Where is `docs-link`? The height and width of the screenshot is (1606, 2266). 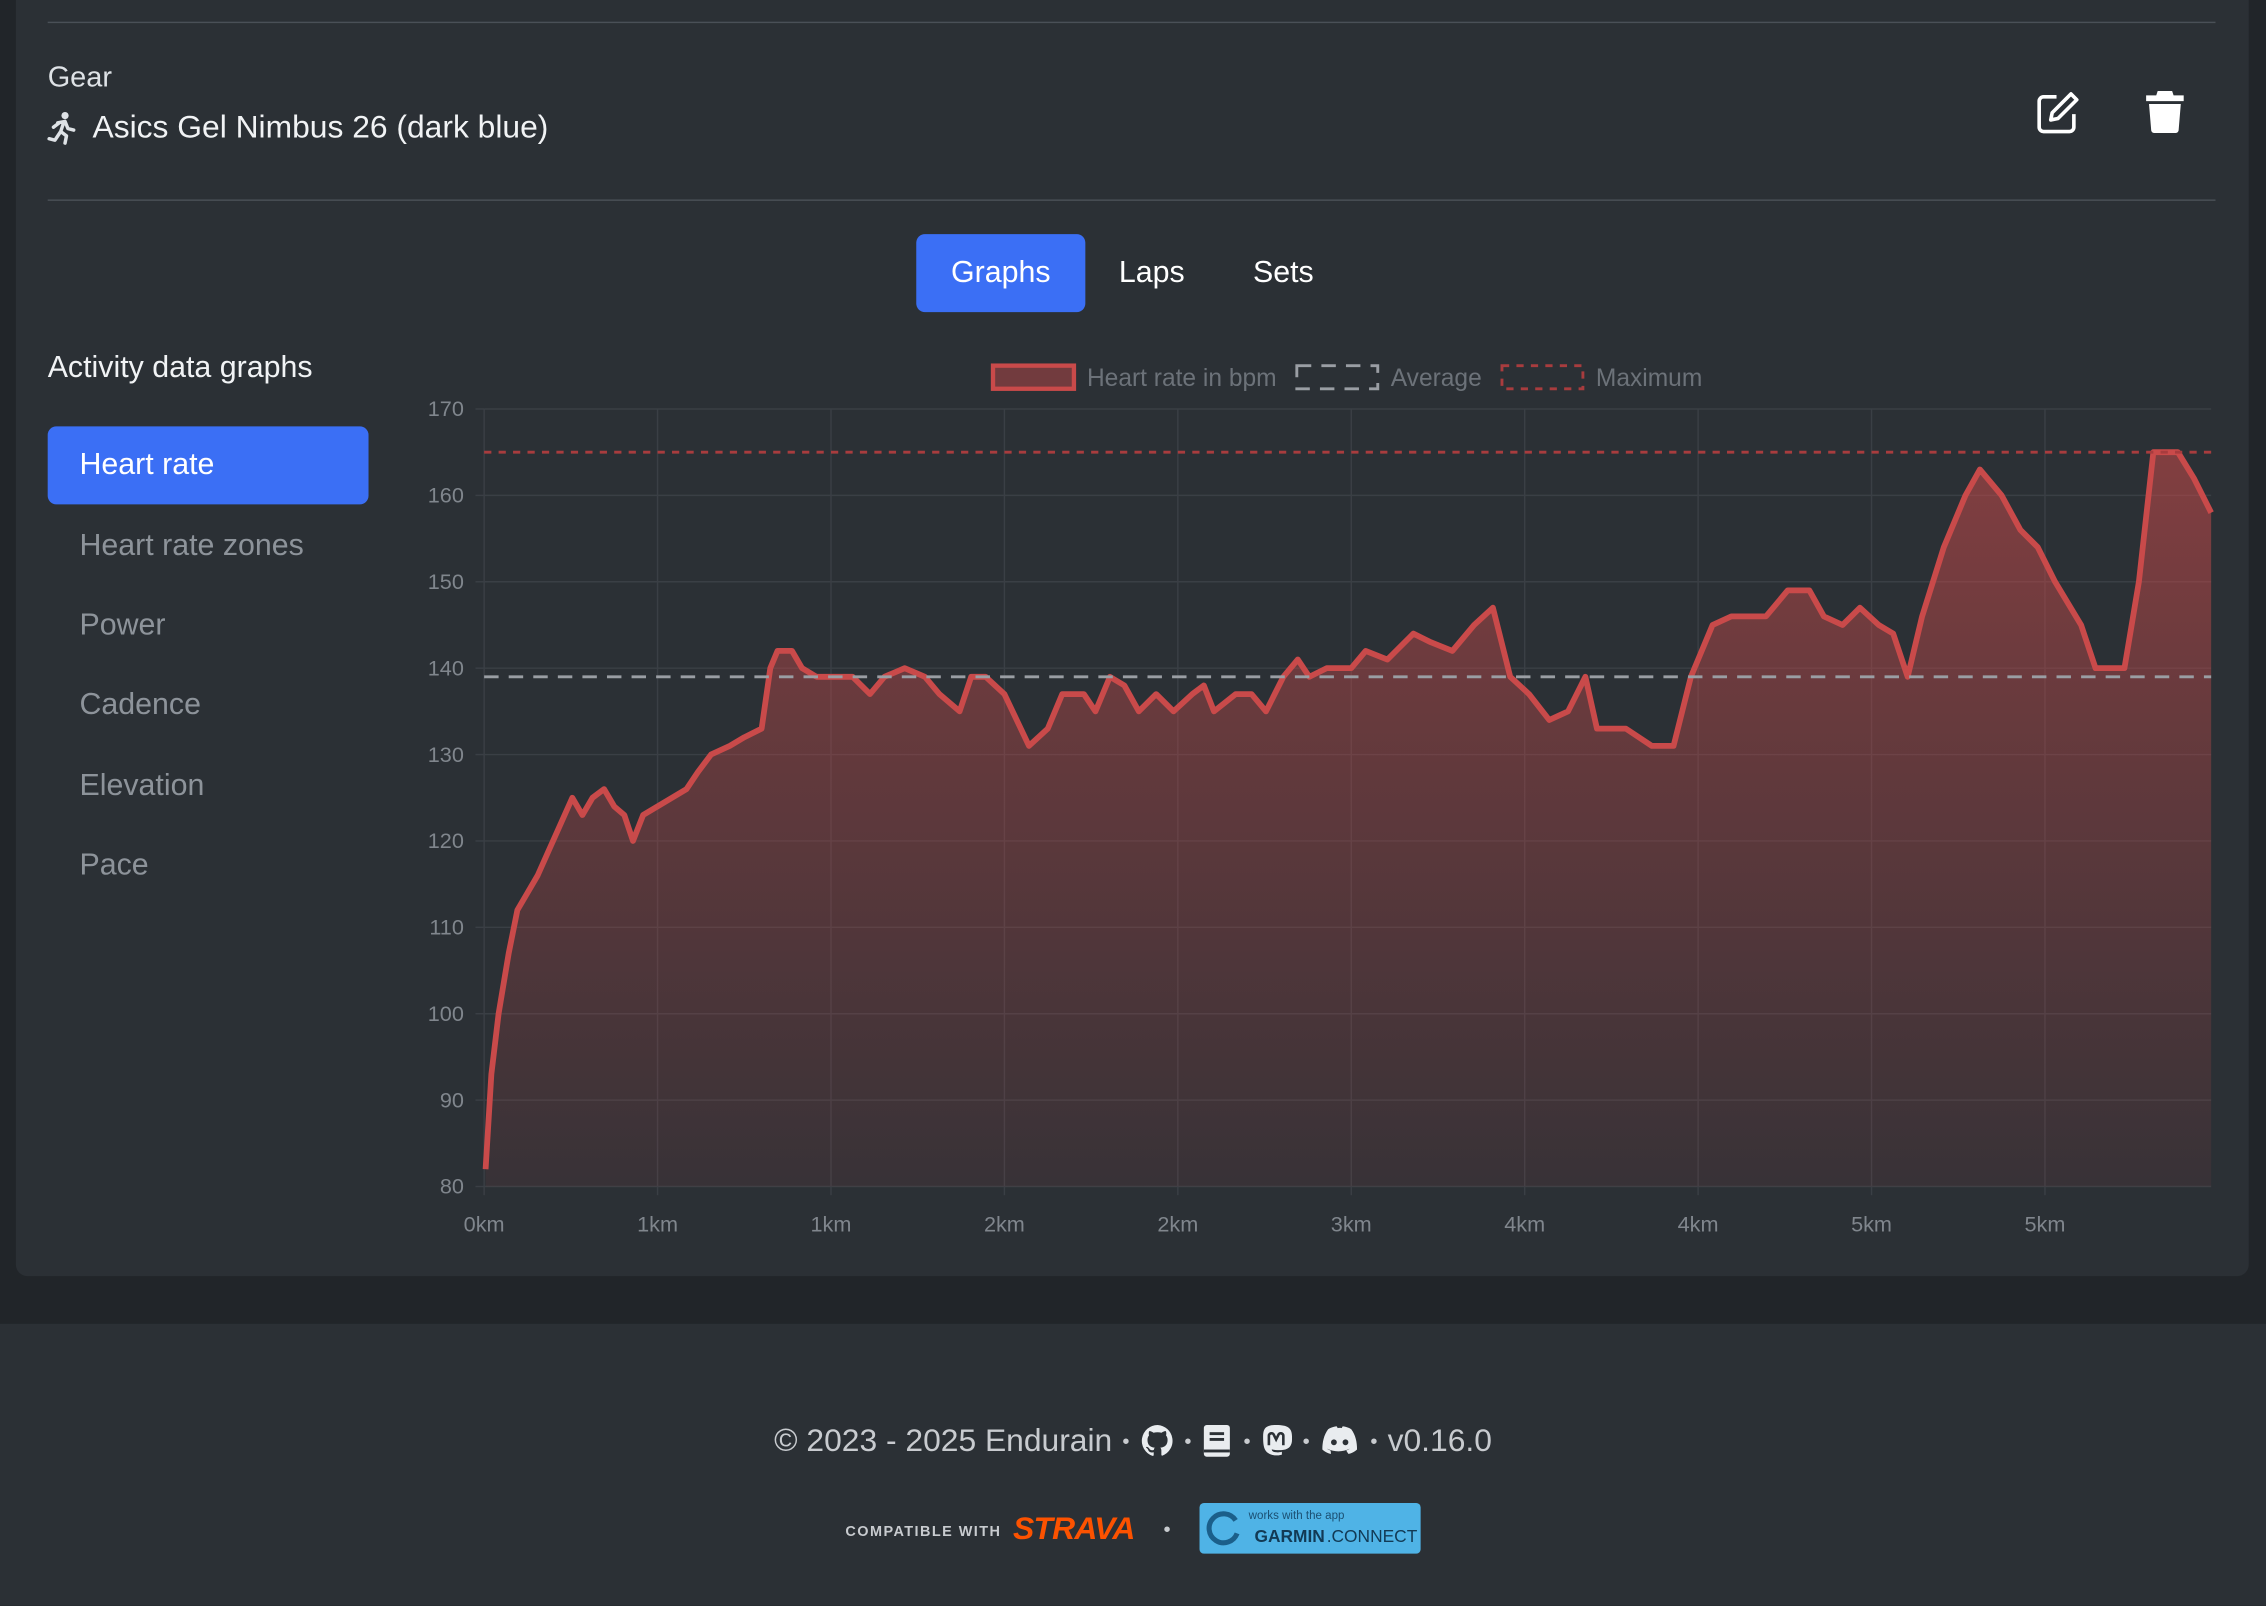 docs-link is located at coordinates (1218, 1441).